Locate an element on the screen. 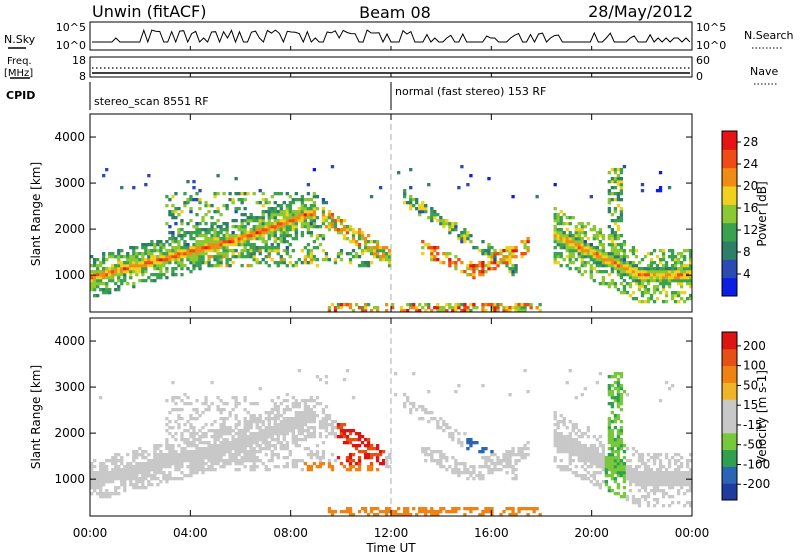 Image resolution: width=800 pixels, height=554 pixels. power-colorbar: 4 8 12 16 20 24 28 Power [dB] is located at coordinates (745, 213).